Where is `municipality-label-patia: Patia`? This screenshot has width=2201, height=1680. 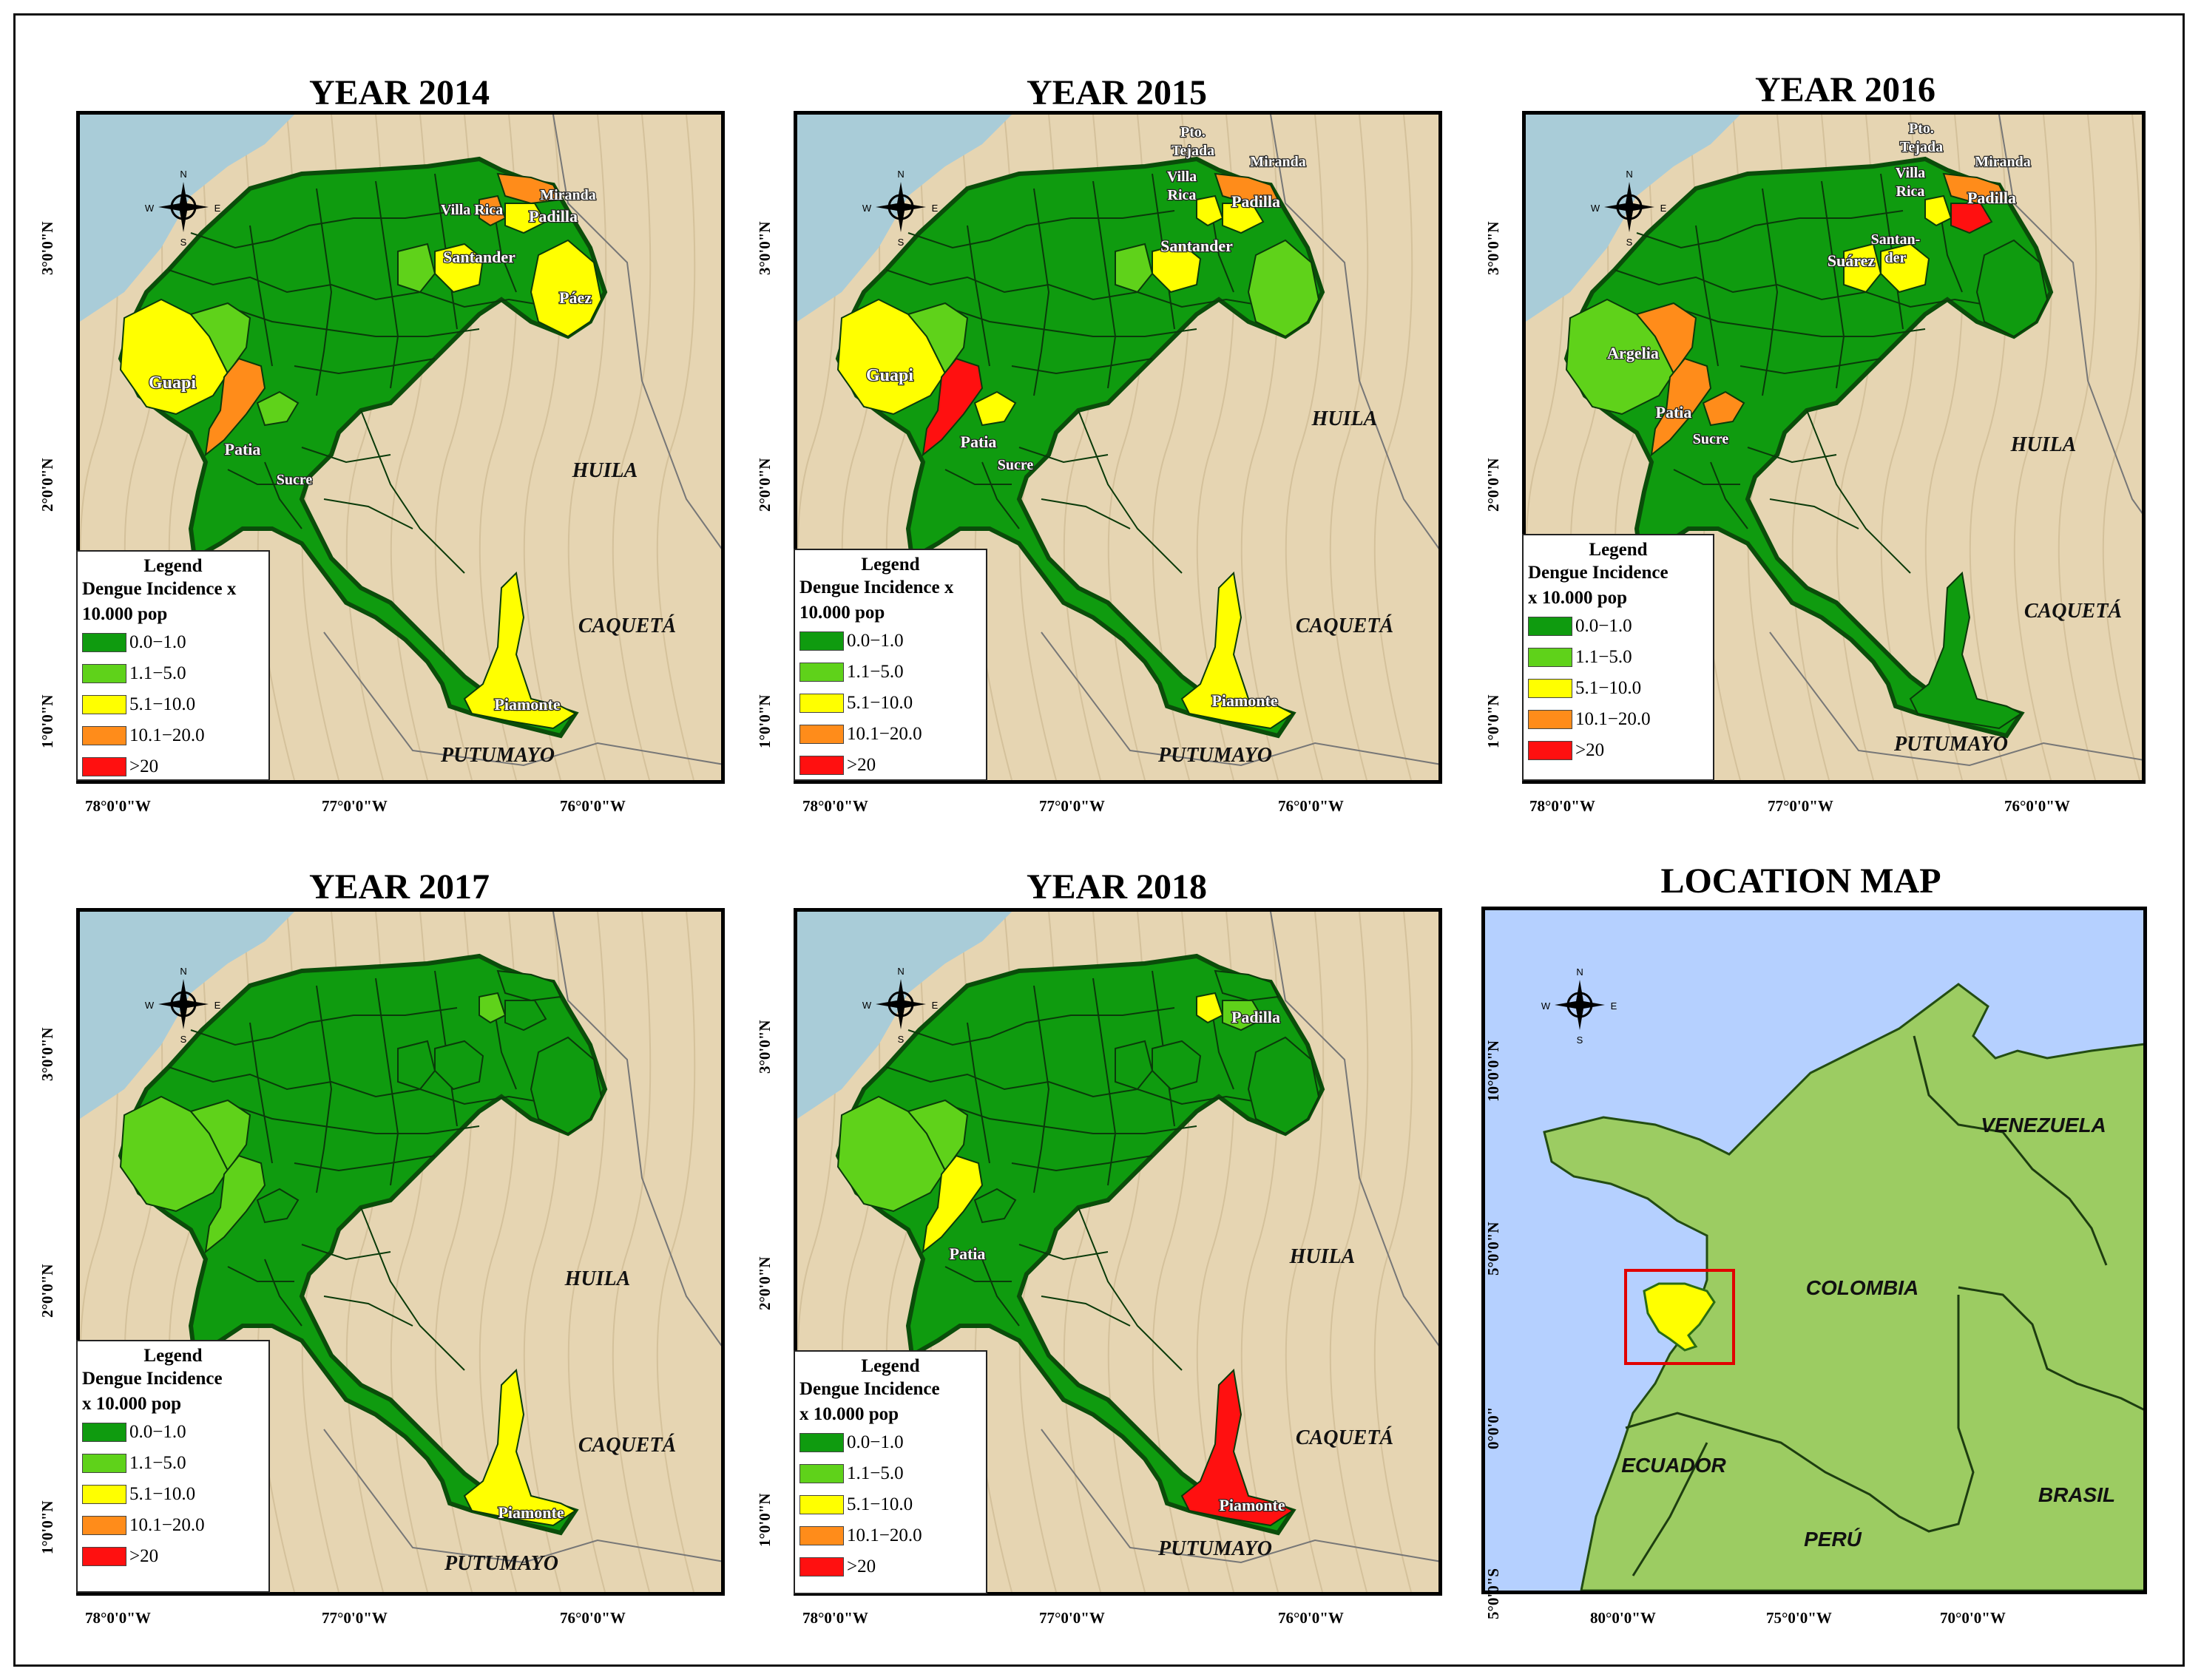
municipality-label-patia: Patia is located at coordinates (968, 1254).